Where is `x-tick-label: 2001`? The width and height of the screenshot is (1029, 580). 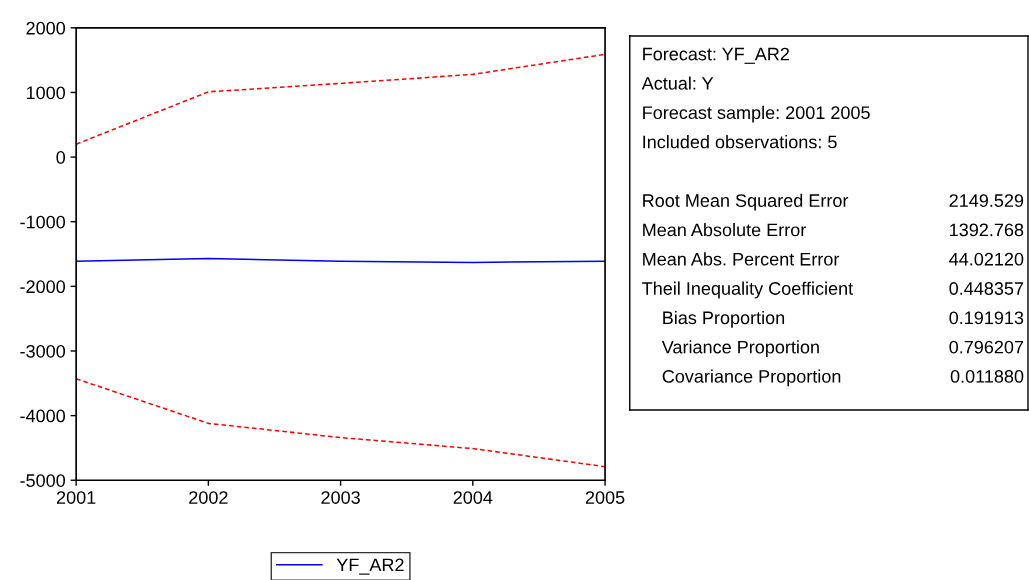
x-tick-label: 2001 is located at coordinates (76, 497).